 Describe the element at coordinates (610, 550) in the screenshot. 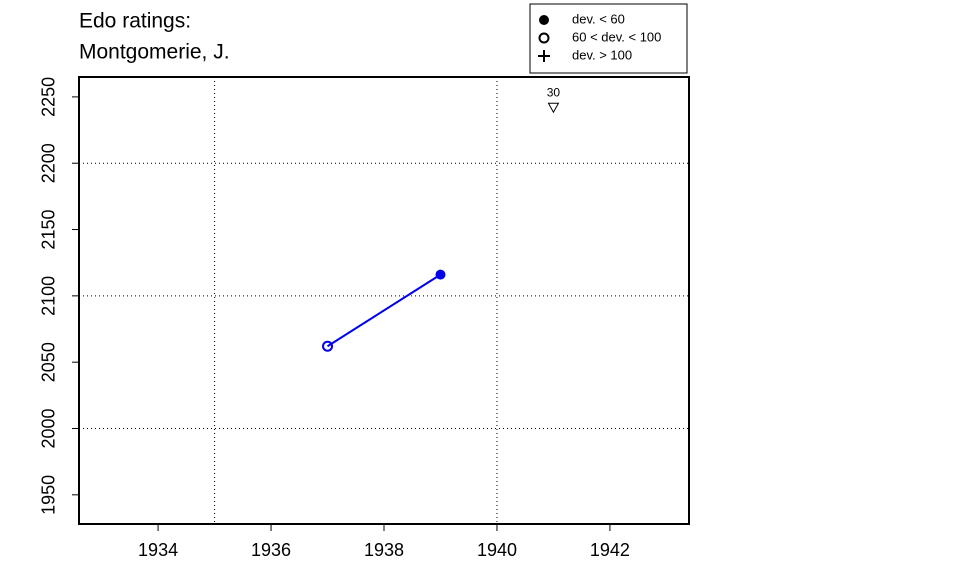

I see `x-tick-label: 1942` at that location.